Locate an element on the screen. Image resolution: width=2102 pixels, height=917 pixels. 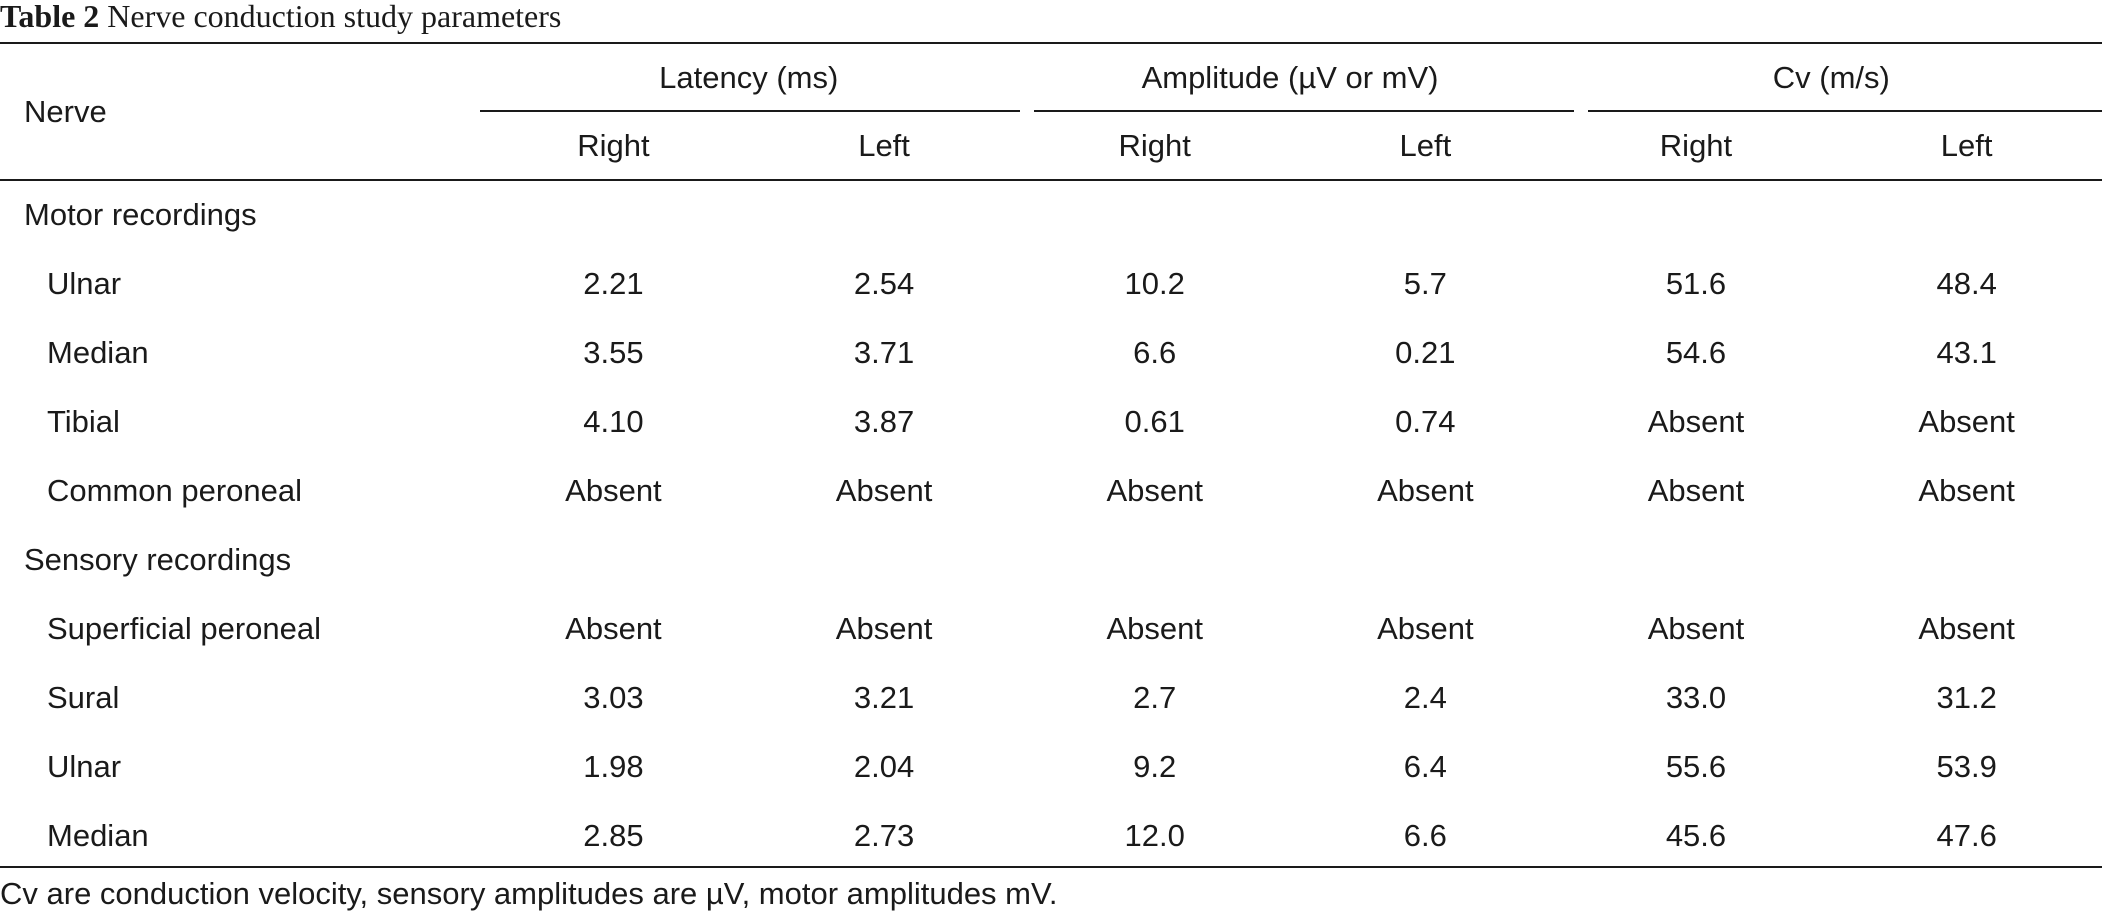
table-cell: 33.0 is located at coordinates (1696, 697).